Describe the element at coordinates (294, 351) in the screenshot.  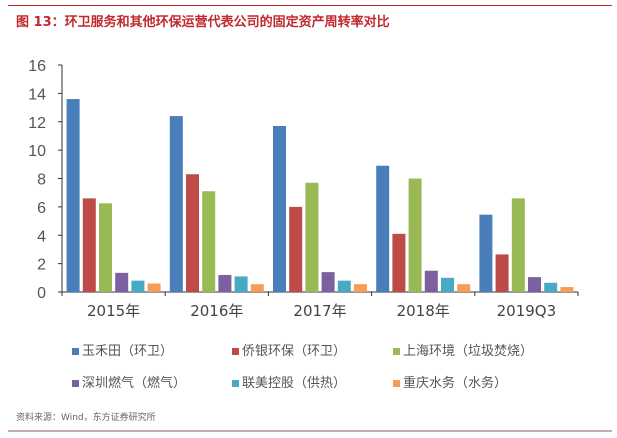
I see `legend-label: 侨银环保（环卫）` at that location.